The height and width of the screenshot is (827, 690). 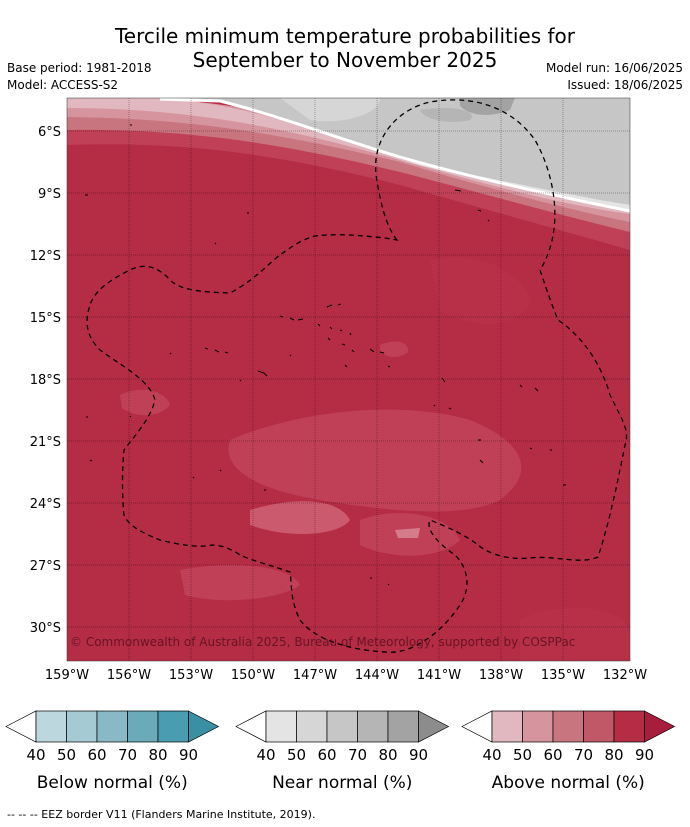 What do you see at coordinates (49, 194) in the screenshot?
I see `lat-label: 9°S` at bounding box center [49, 194].